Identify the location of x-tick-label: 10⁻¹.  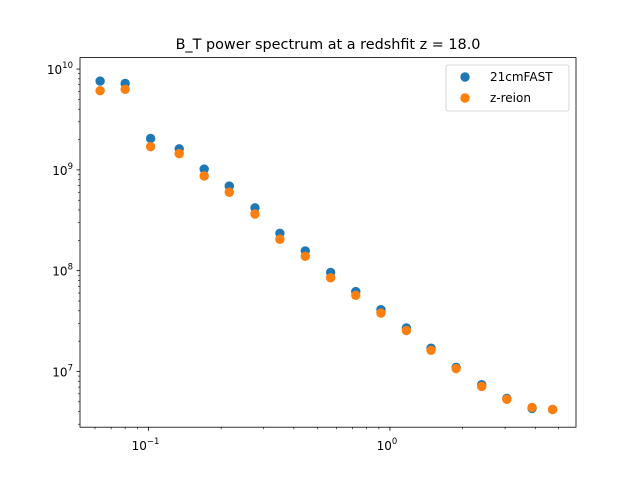
(146, 445).